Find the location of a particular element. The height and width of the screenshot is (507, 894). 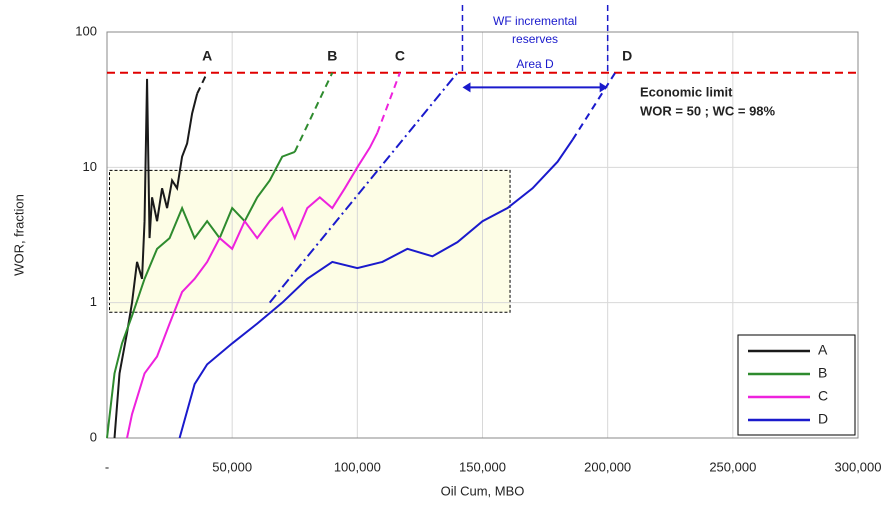

x-tick-label: 200,000 is located at coordinates (607, 466).